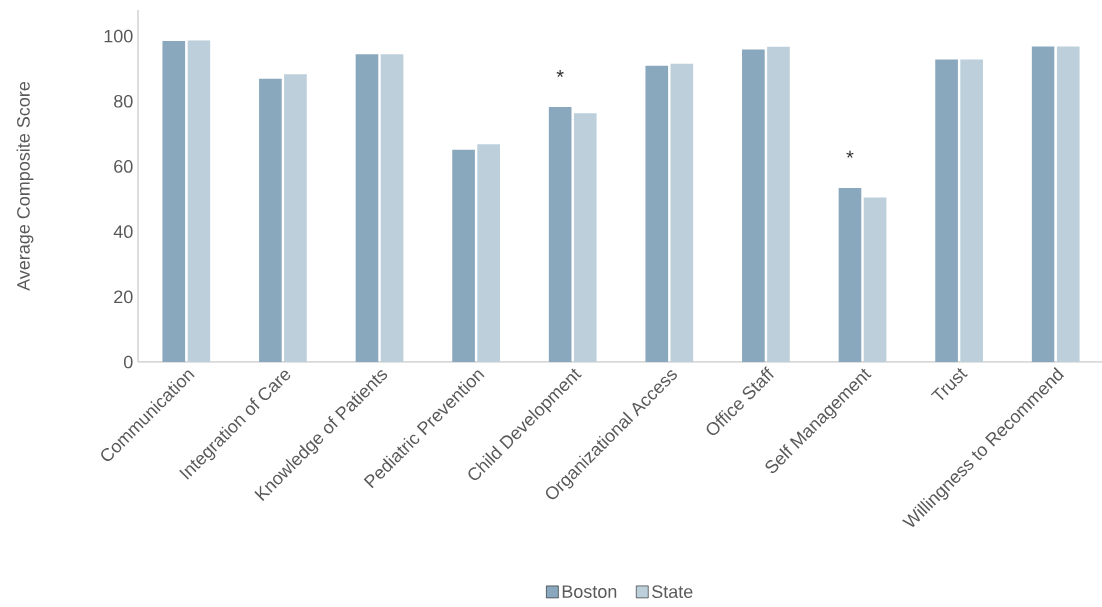 The width and height of the screenshot is (1102, 607). I want to click on legend-label: State, so click(672, 592).